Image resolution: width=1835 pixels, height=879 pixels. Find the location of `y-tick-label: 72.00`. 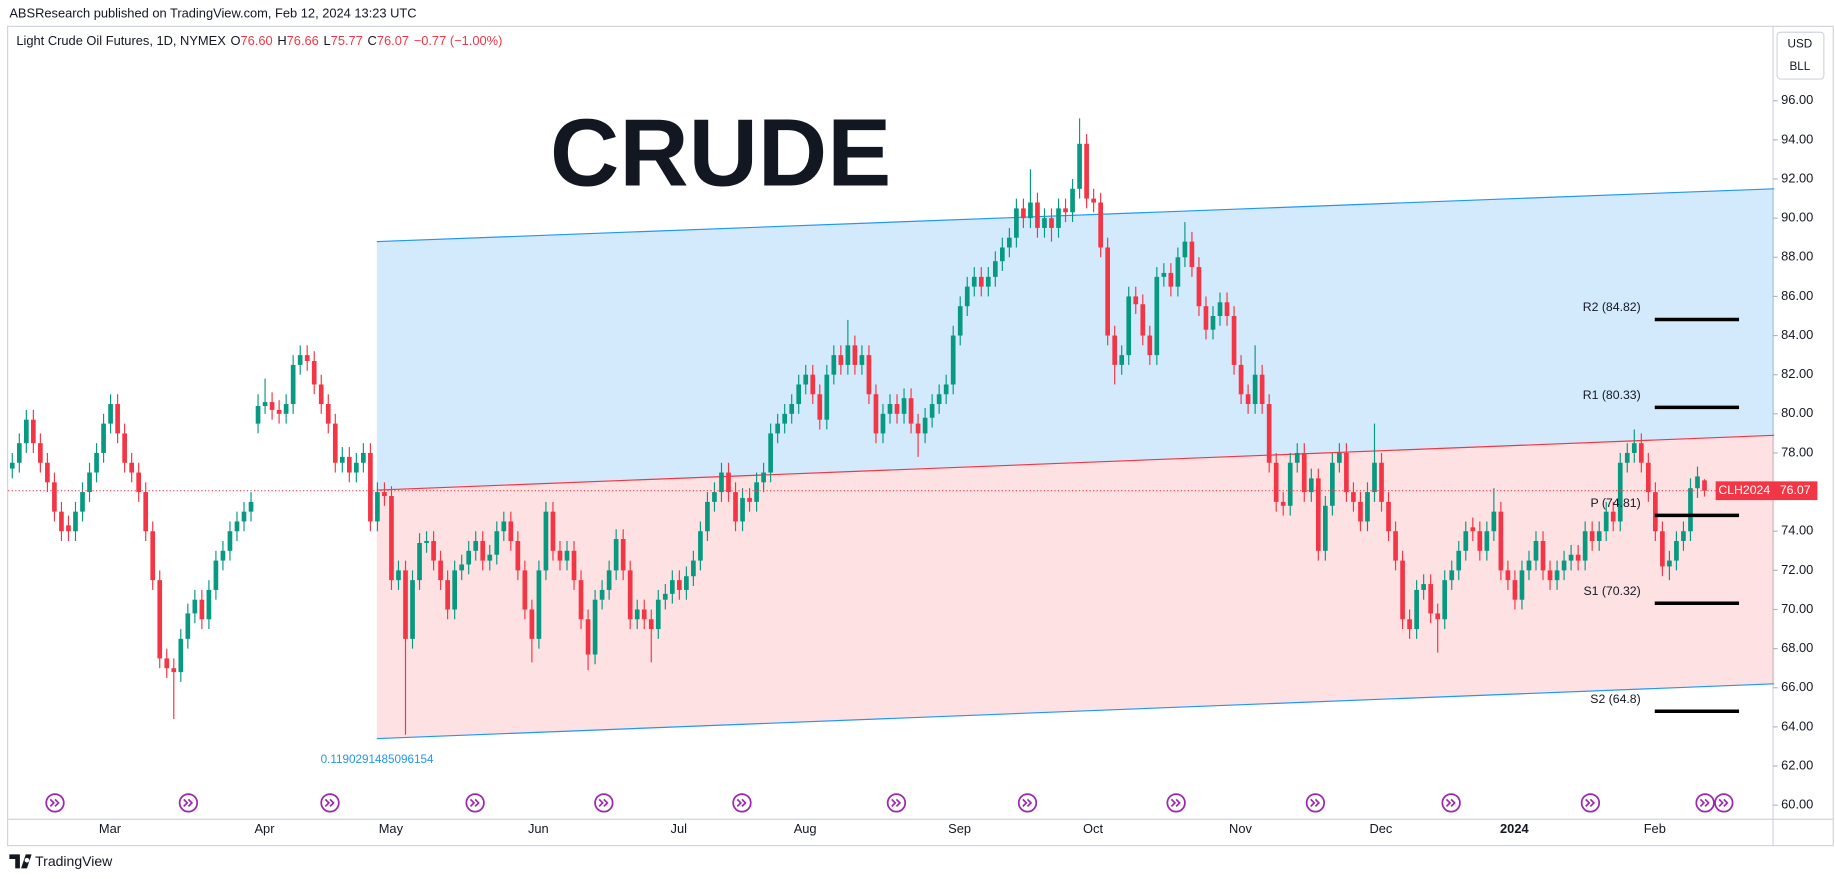

y-tick-label: 72.00 is located at coordinates (1797, 569).